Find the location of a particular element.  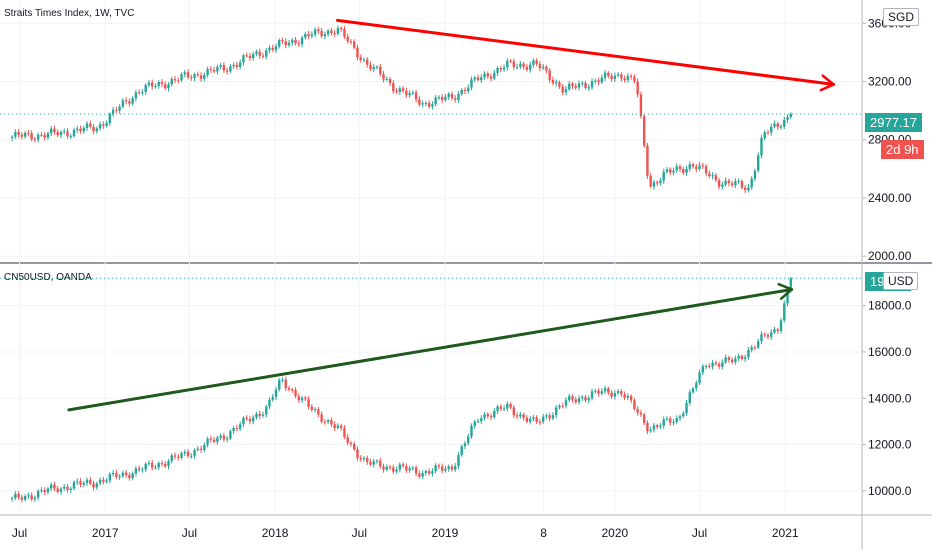

trendline-arrowhead is located at coordinates (785, 291).